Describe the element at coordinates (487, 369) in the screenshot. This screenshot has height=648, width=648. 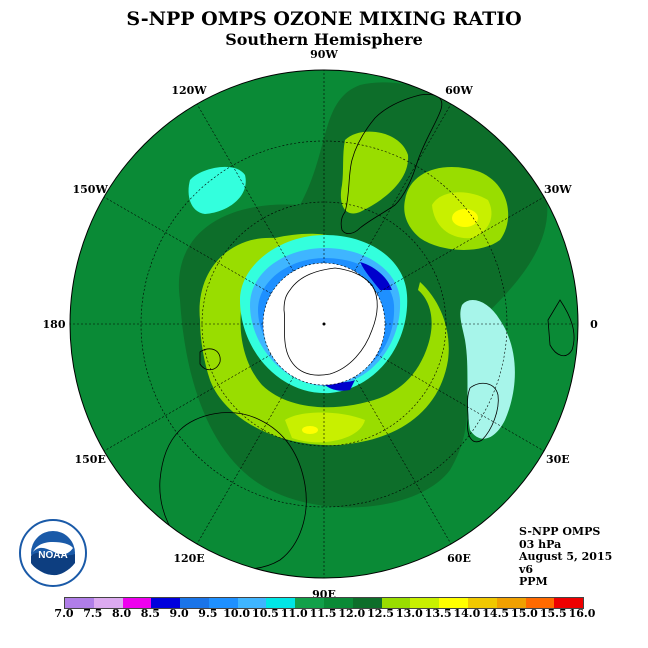
I see `low-ozone-patch-east` at that location.